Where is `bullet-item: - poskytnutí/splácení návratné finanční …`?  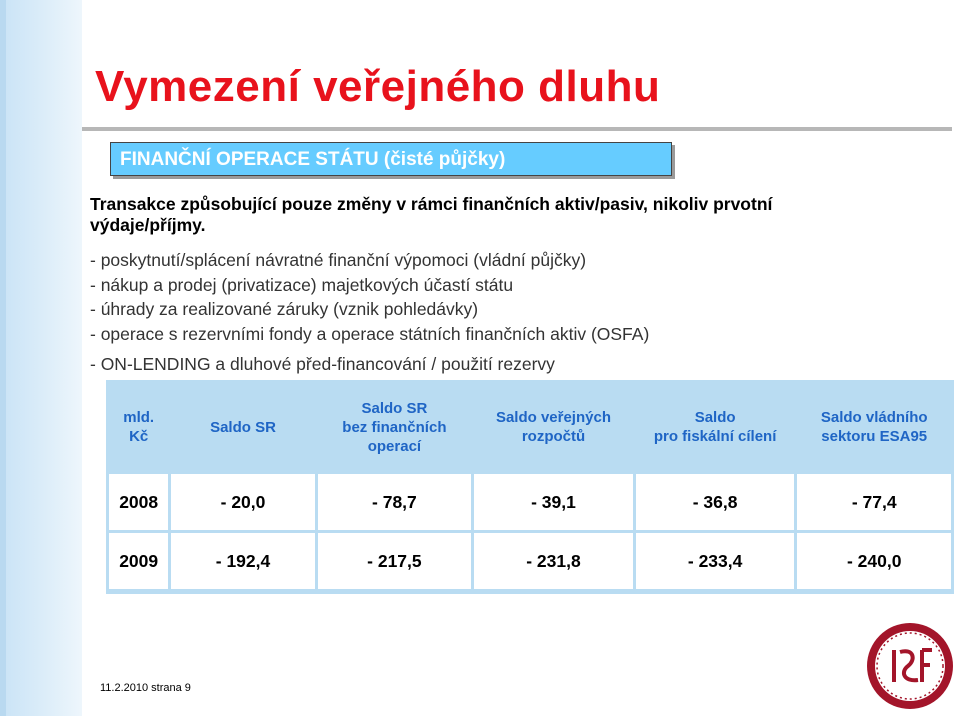
bullet-item: - poskytnutí/splácení návratné finanční … is located at coordinates (338, 260).